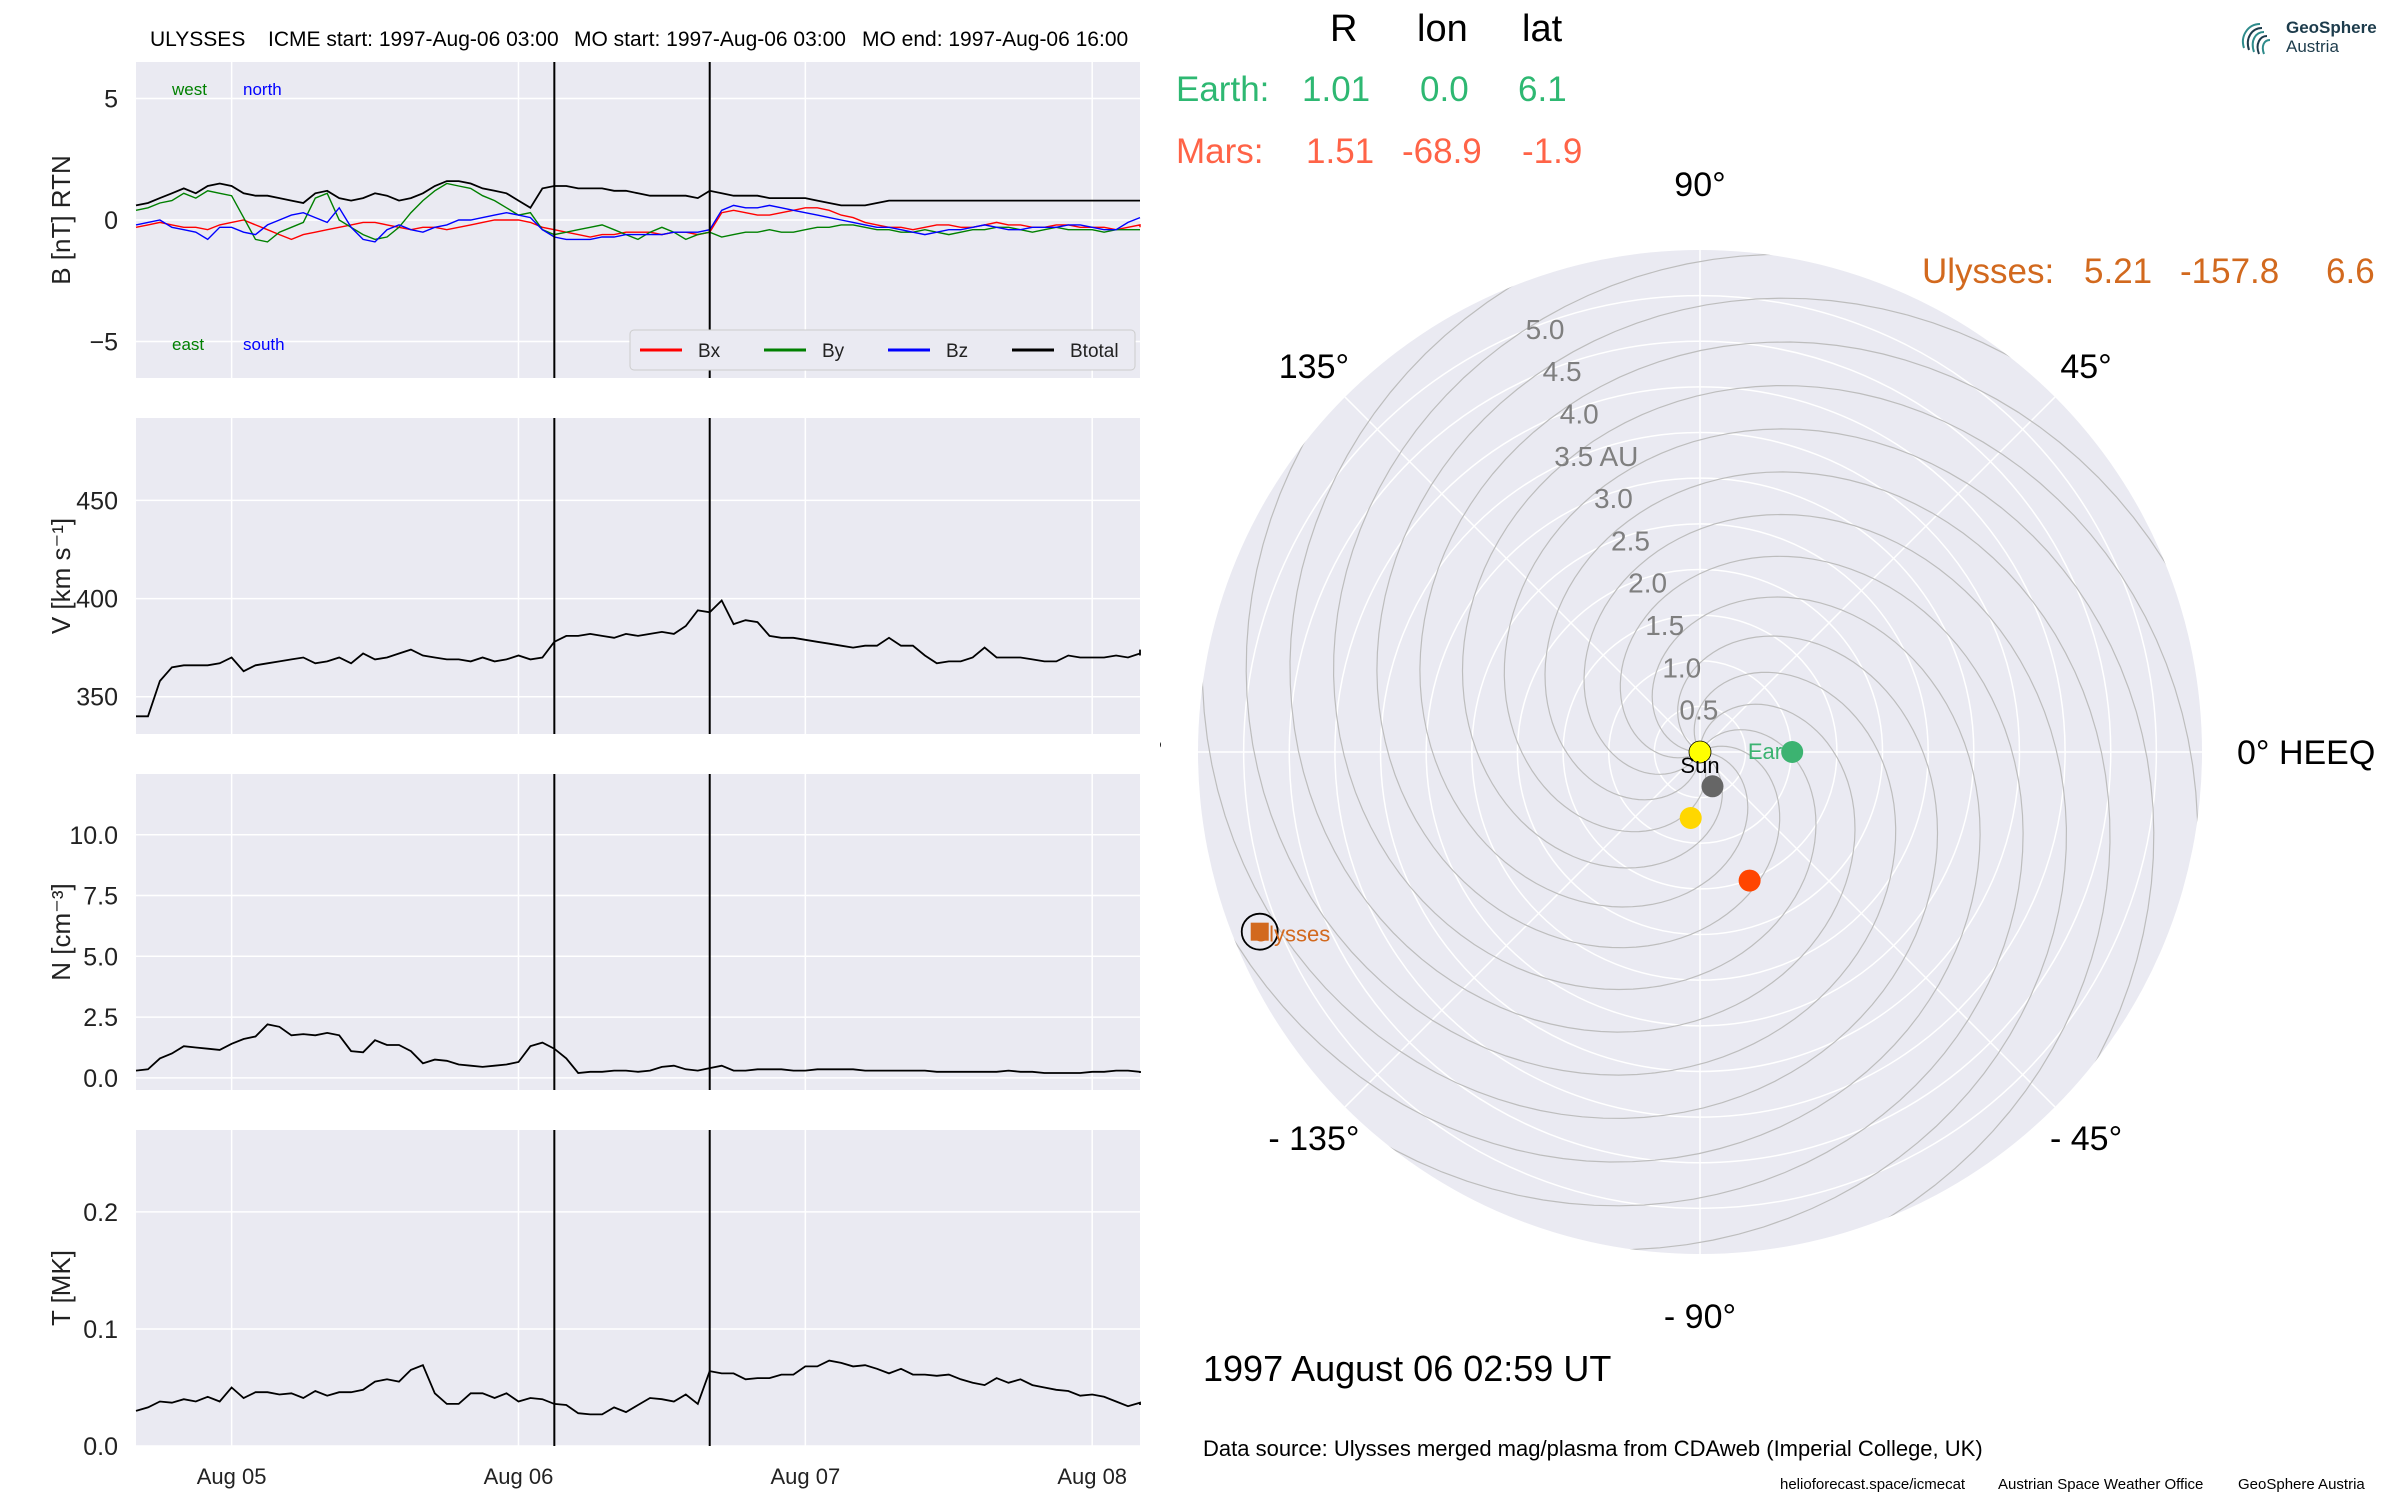 The height and width of the screenshot is (1500, 2400). Describe the element at coordinates (638, 223) in the screenshot. I see `series-line-bz` at that location.